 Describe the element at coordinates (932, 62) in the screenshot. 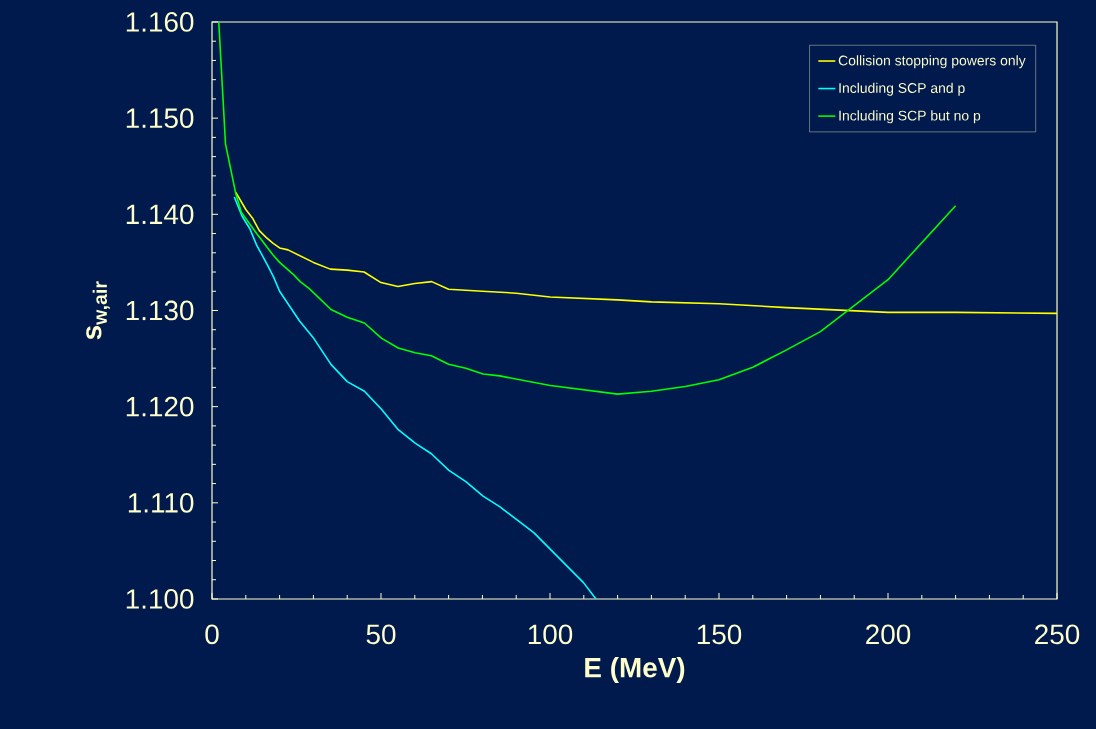

I see `legend-label: Collision stopping powers only` at that location.